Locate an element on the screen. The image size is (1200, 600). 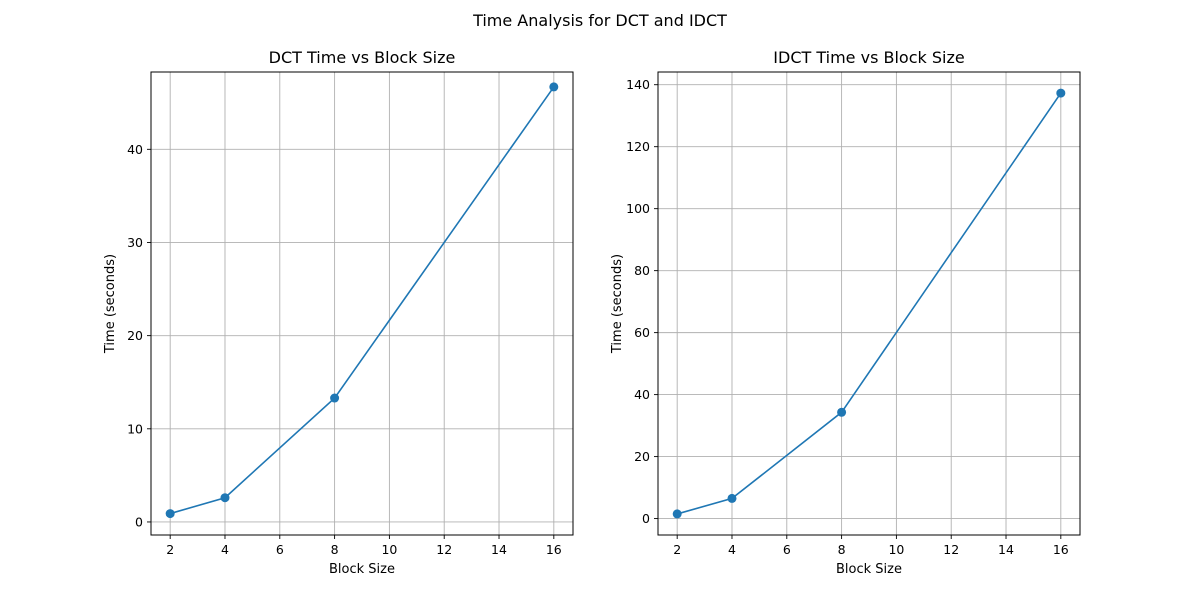
y-tick-label: 140 is located at coordinates (638, 84).